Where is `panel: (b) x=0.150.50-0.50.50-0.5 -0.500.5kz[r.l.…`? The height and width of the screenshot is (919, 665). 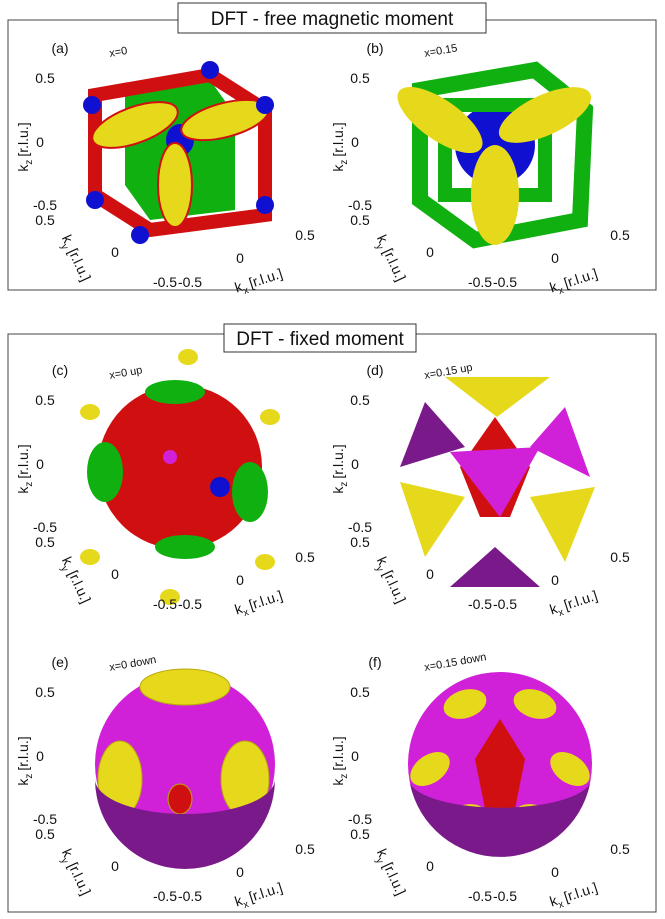
panel: (b) x=0.150.50-0.50.50-0.5 -0.500.5kz[r.l.… is located at coordinates (480, 169).